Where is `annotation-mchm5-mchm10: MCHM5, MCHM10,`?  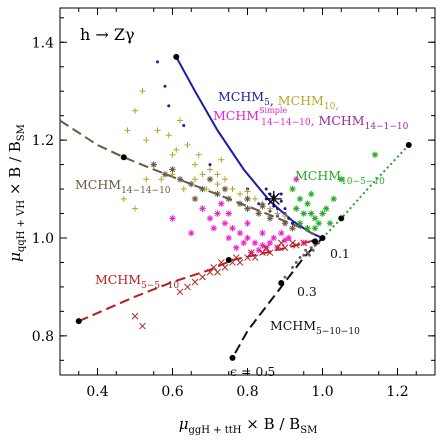 annotation-mchm5-mchm10: MCHM5, MCHM10, is located at coordinates (278, 100).